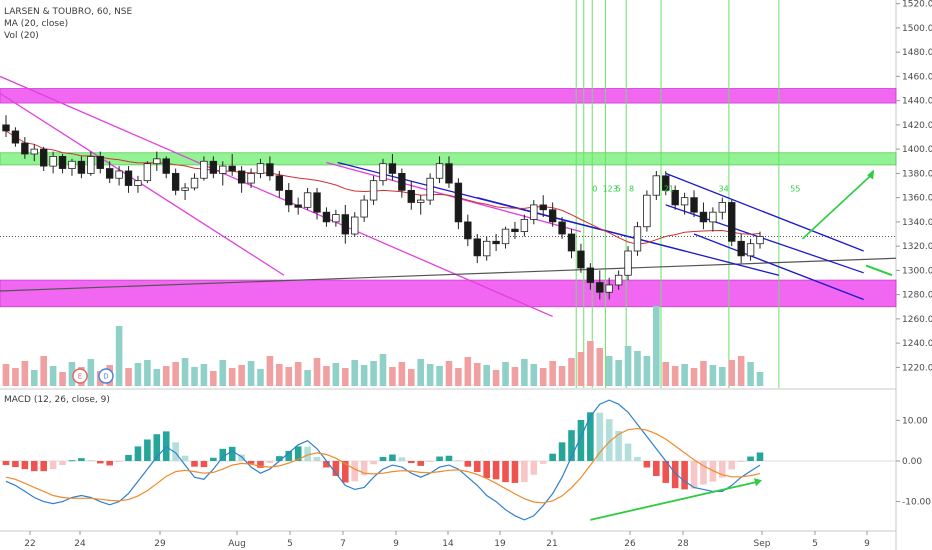 This screenshot has height=550, width=932. What do you see at coordinates (758, 482) in the screenshot?
I see `divergence-arrow-head` at bounding box center [758, 482].